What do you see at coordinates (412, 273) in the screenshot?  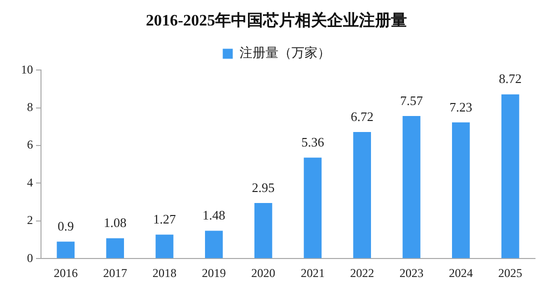 I see `x-tick-label: 2023` at bounding box center [412, 273].